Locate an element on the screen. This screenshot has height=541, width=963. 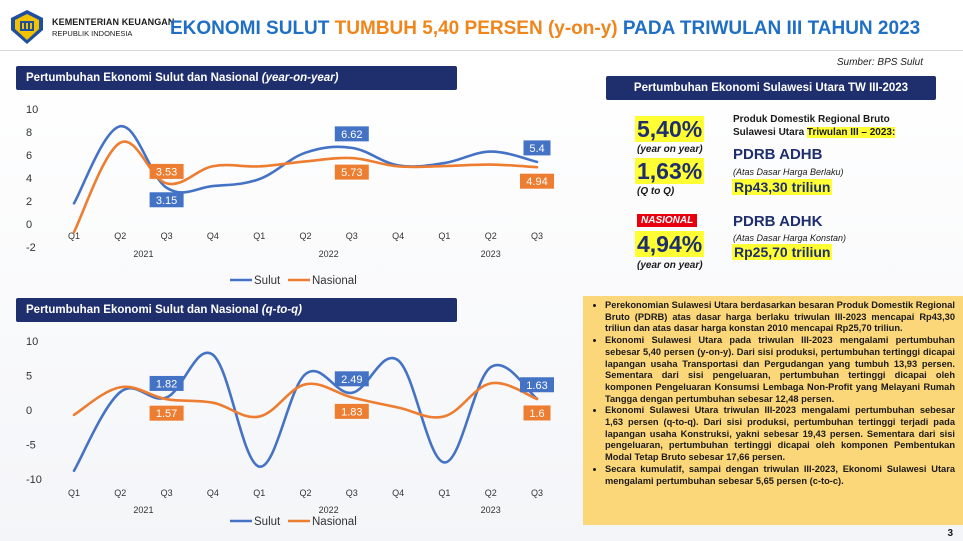
qtq-value: 1,63% is located at coordinates (670, 171).